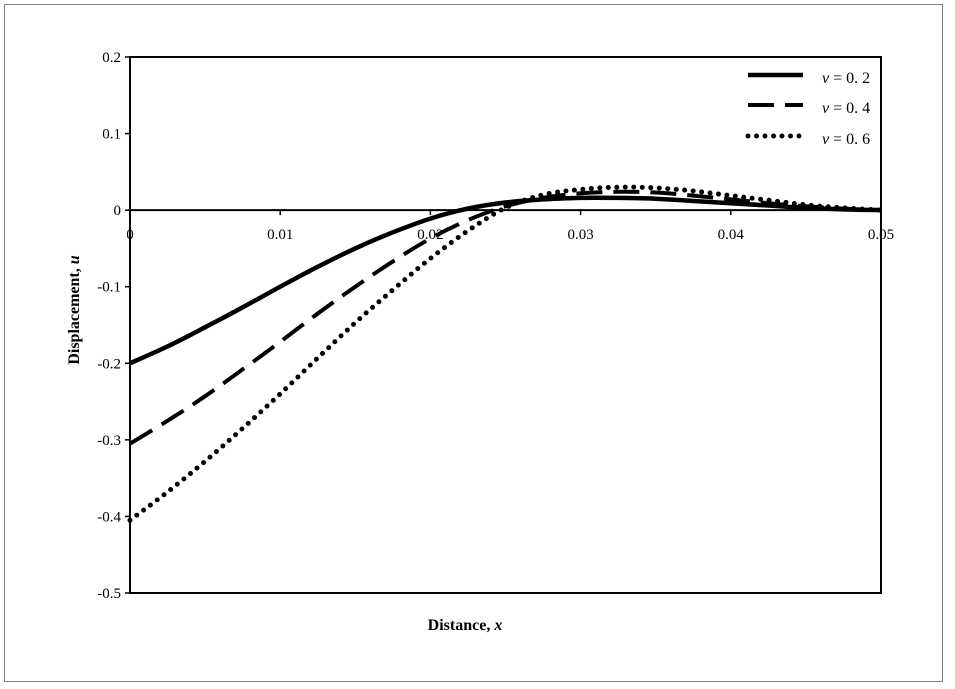  What do you see at coordinates (109, 517) in the screenshot?
I see `y-tick-label: -0.4` at bounding box center [109, 517].